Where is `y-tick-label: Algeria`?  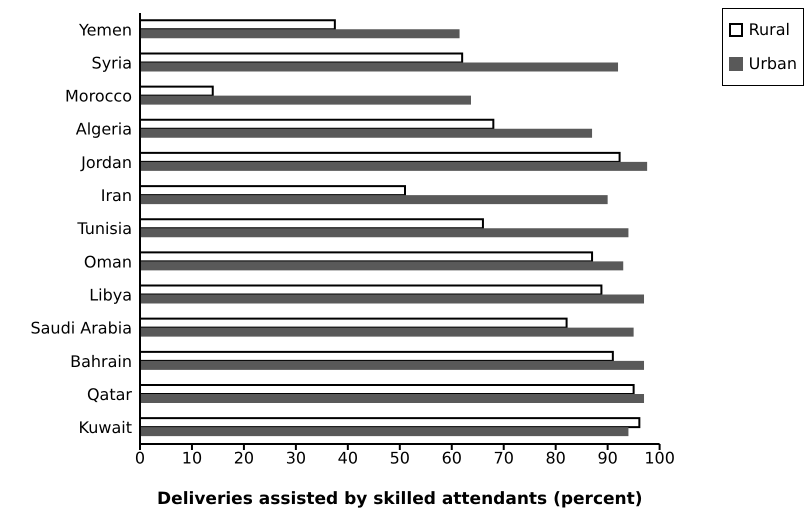
y-tick-label: Algeria is located at coordinates (104, 129).